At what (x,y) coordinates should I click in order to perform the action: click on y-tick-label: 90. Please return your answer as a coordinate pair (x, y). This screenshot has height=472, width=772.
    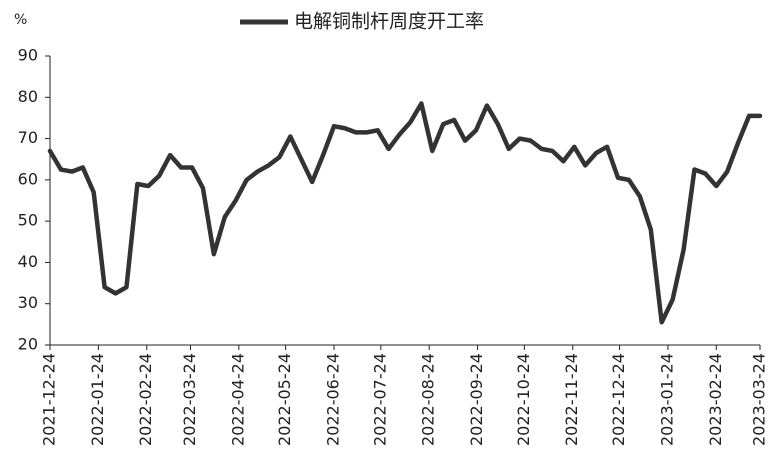
    Looking at the image, I should click on (28, 55).